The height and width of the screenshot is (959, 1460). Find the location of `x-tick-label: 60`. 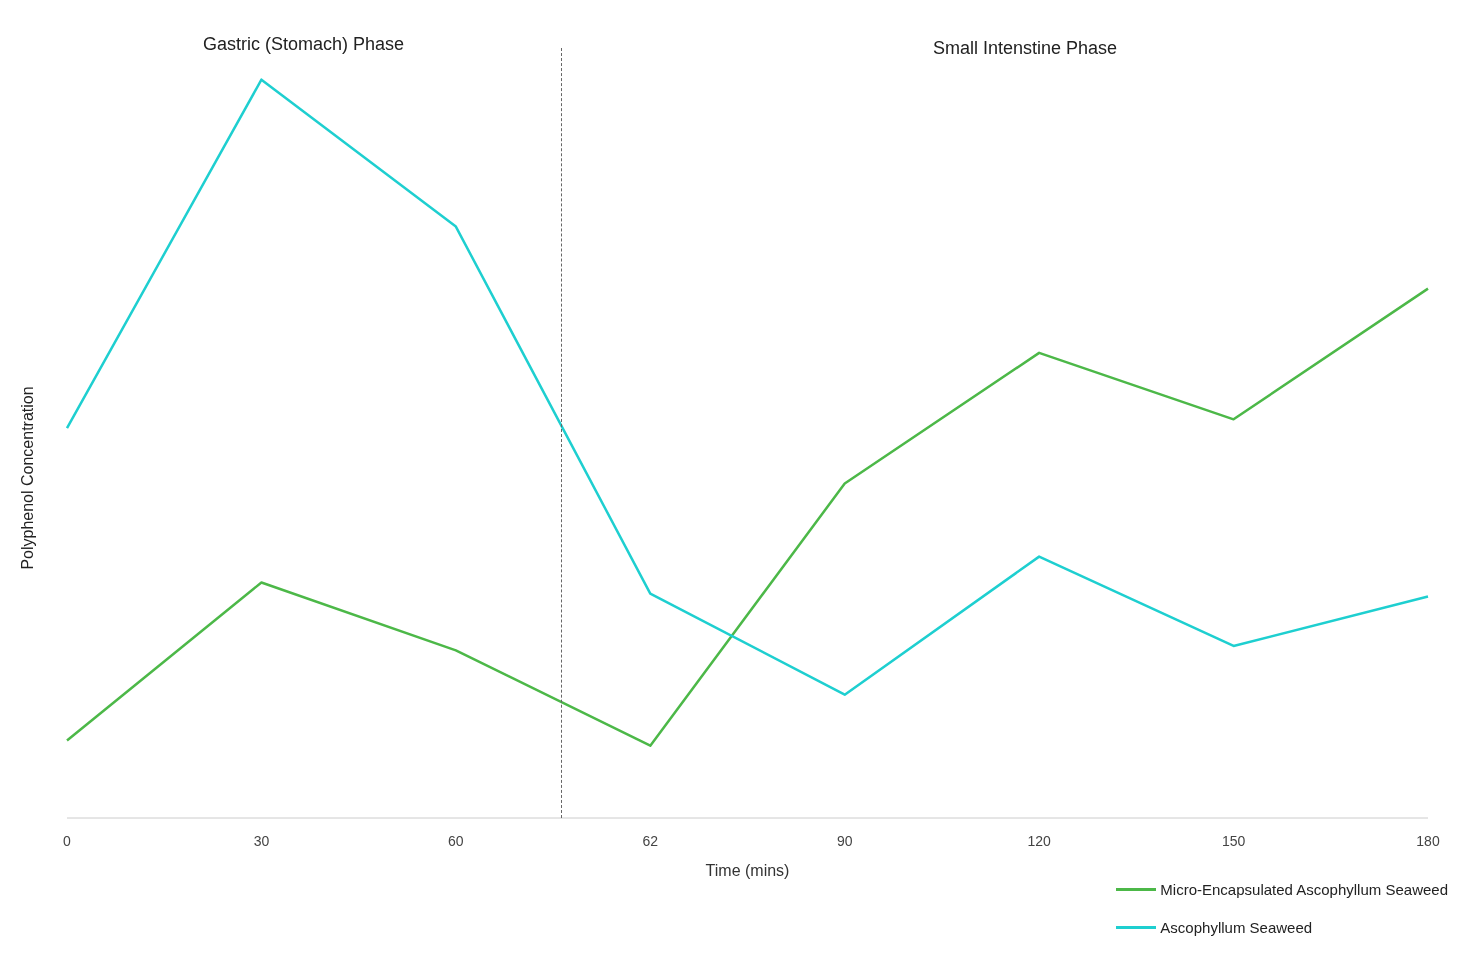

x-tick-label: 60 is located at coordinates (456, 840).